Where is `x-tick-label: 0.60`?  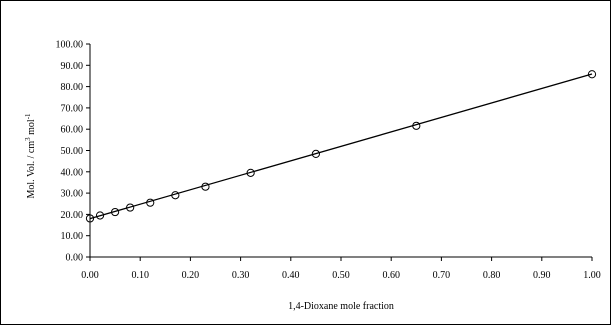 x-tick-label: 0.60 is located at coordinates (391, 275).